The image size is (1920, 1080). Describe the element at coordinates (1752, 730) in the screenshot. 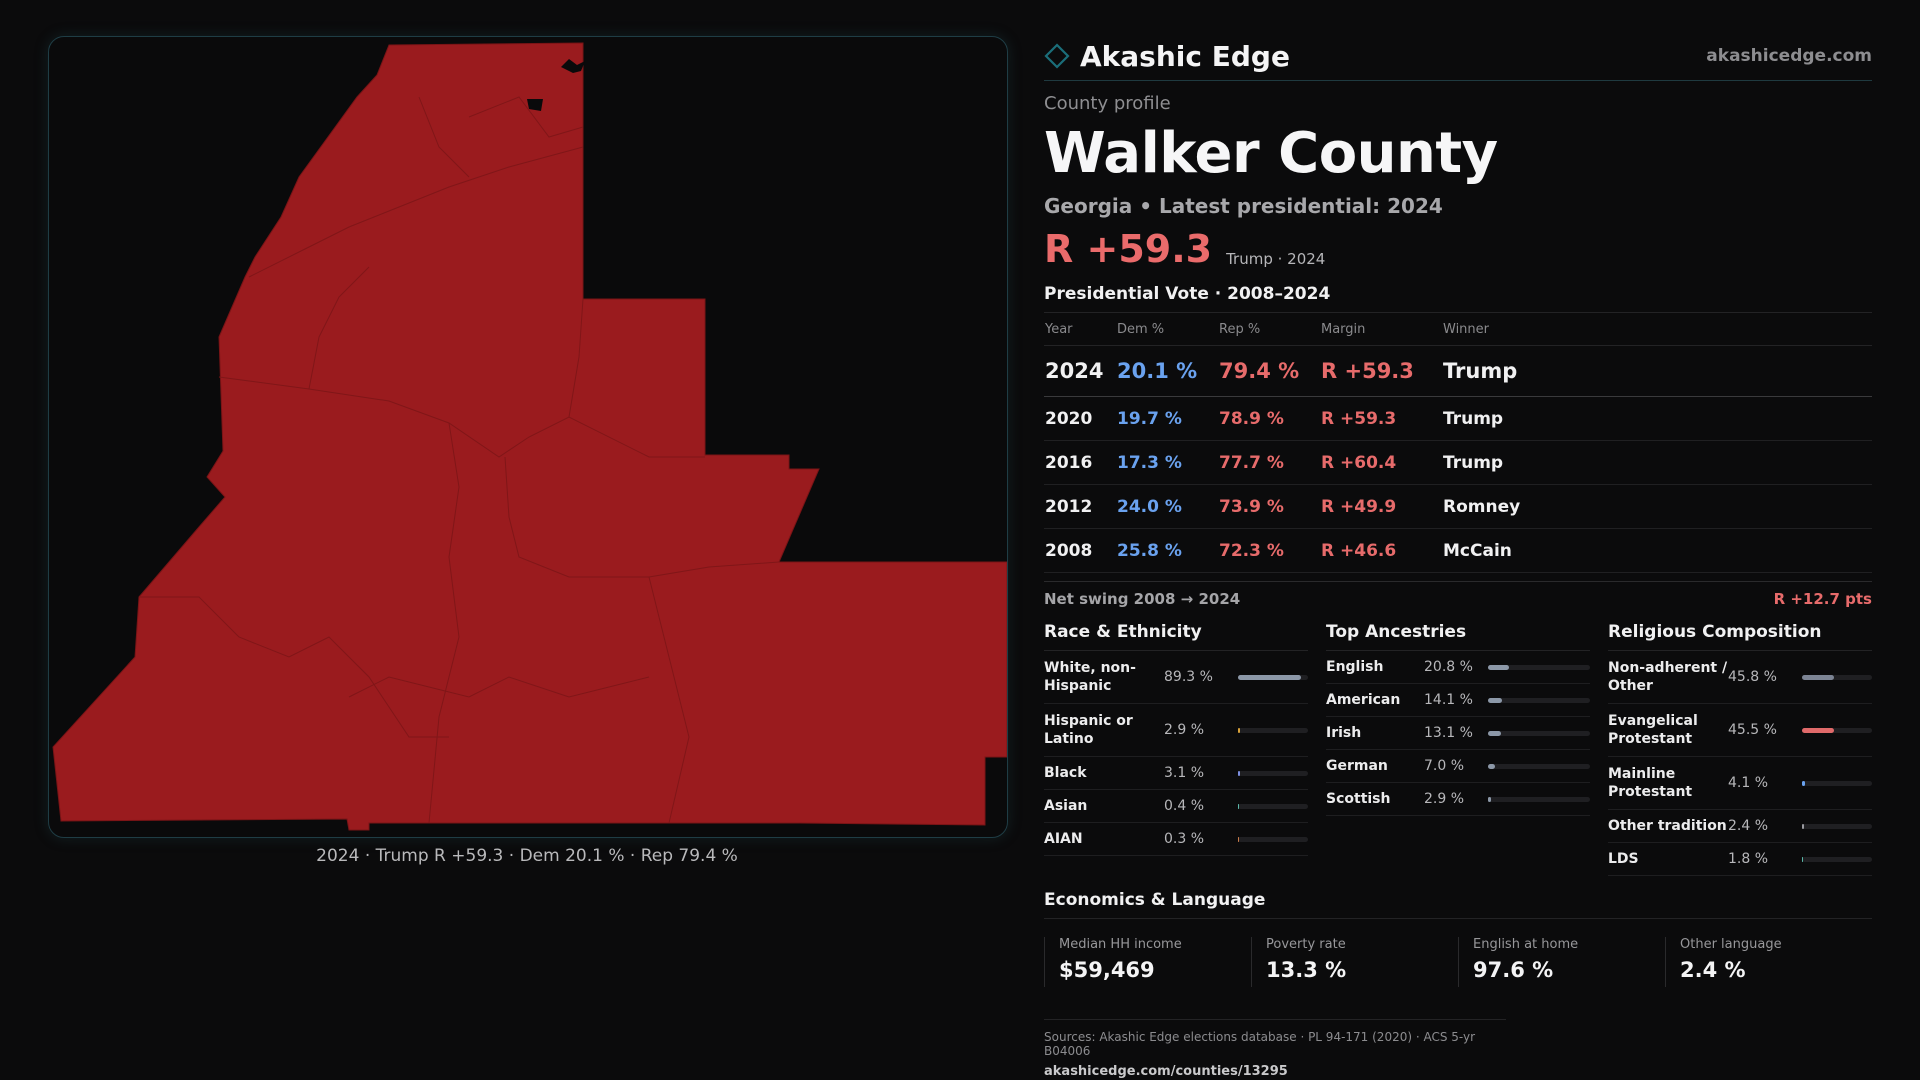

I see `item-percent: 45.5 %` at that location.